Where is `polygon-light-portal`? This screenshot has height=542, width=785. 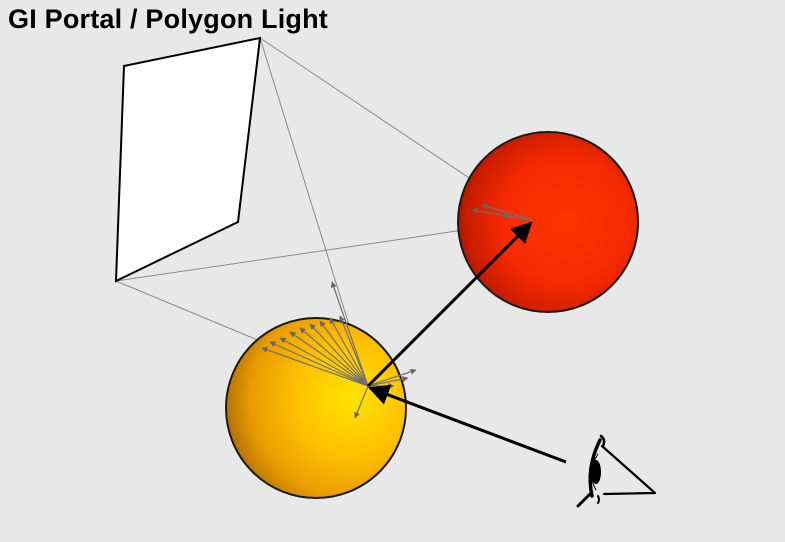 polygon-light-portal is located at coordinates (188, 159).